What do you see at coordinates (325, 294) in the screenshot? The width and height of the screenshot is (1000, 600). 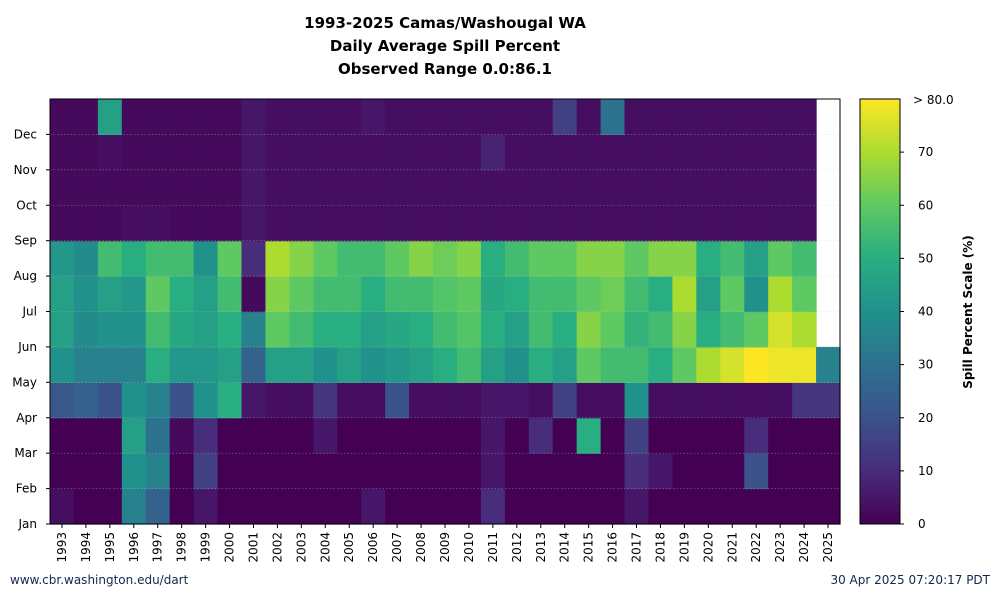 I see `heatmap-cell-2004-Jul` at bounding box center [325, 294].